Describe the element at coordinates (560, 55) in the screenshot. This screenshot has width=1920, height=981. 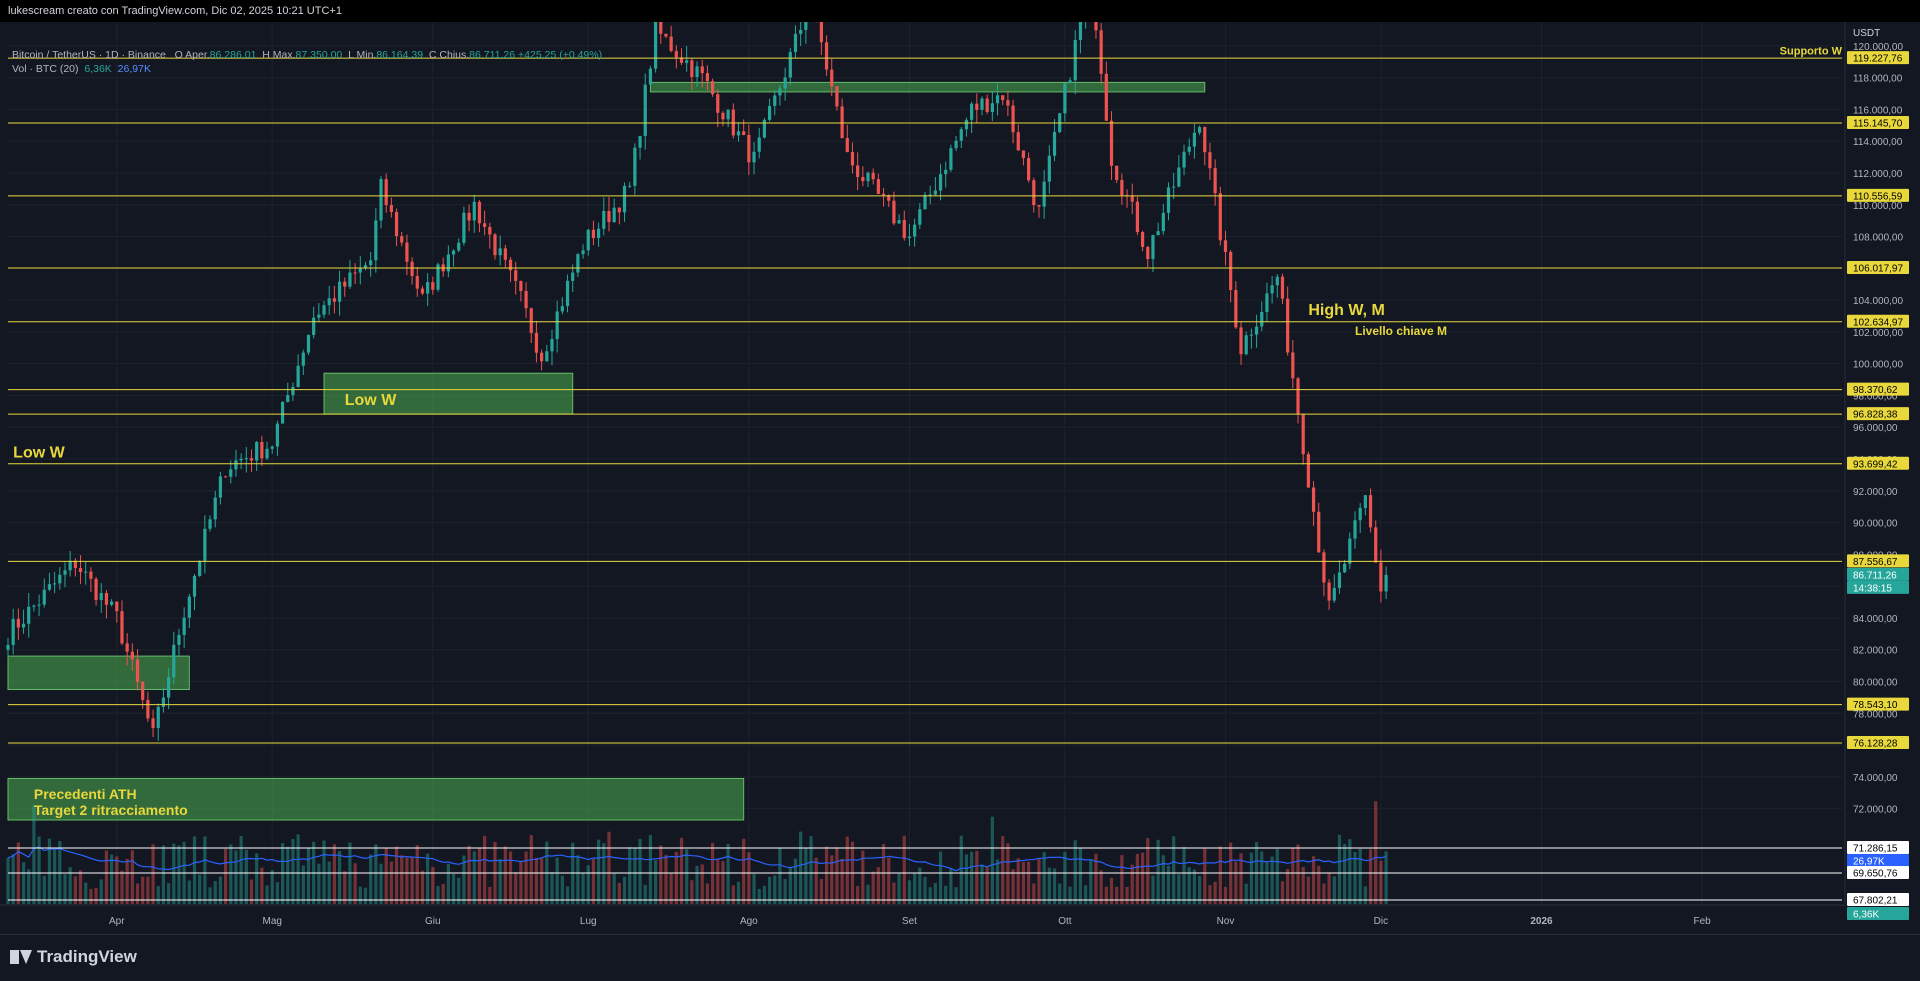
I see `change-value: +425,25 (+0,49%)` at that location.